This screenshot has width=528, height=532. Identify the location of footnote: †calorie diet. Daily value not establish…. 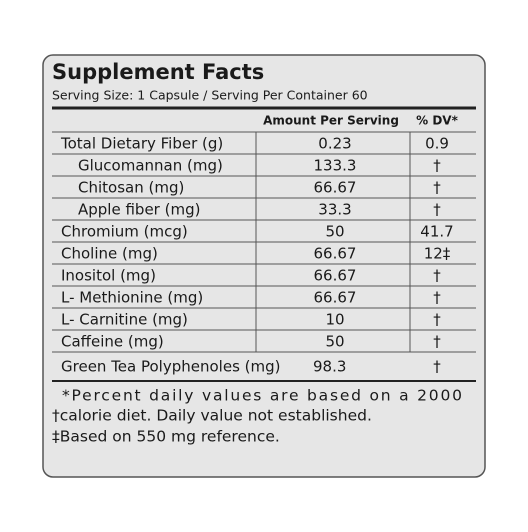
(212, 416).